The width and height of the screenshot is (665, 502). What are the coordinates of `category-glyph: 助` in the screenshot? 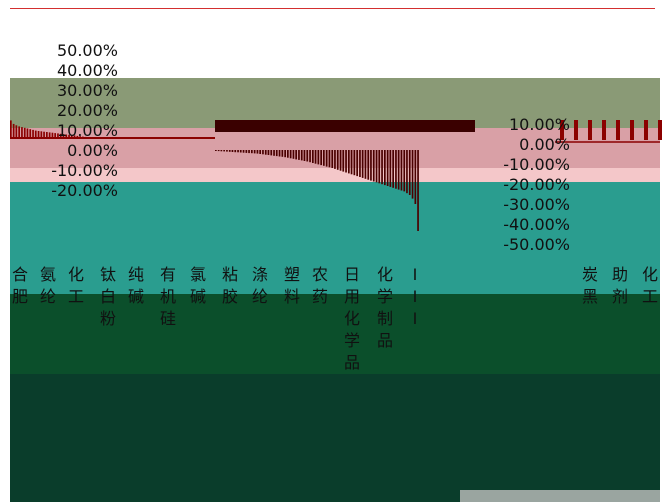 It's located at (620, 274).